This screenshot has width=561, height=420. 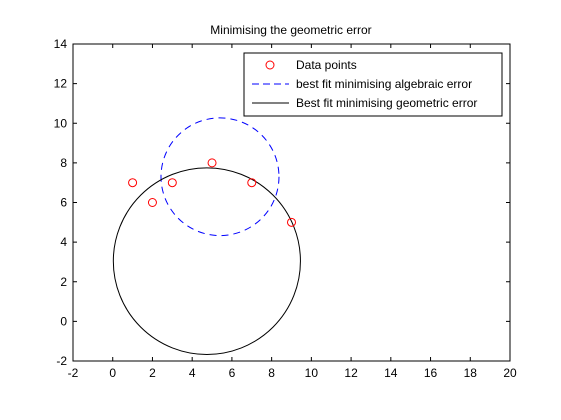 What do you see at coordinates (152, 373) in the screenshot?
I see `x-tick-label: 2` at bounding box center [152, 373].